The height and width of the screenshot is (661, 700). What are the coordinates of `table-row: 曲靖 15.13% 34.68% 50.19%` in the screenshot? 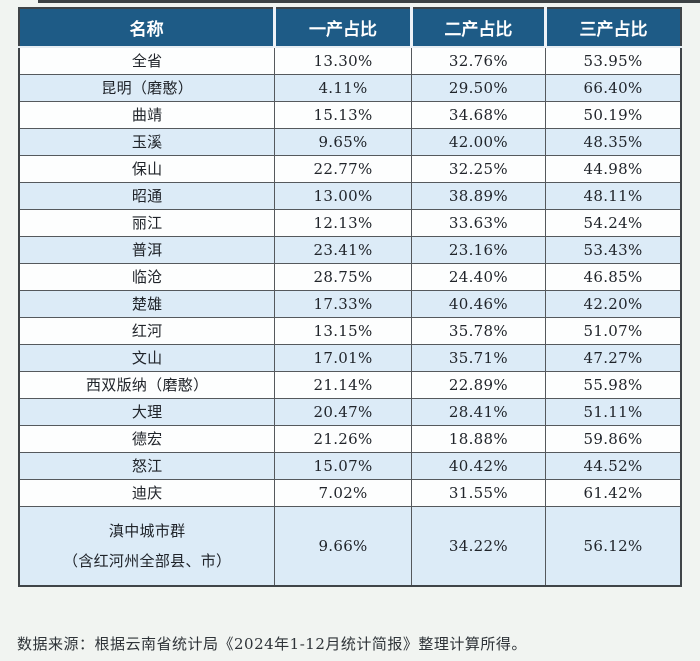 It's located at (350, 114).